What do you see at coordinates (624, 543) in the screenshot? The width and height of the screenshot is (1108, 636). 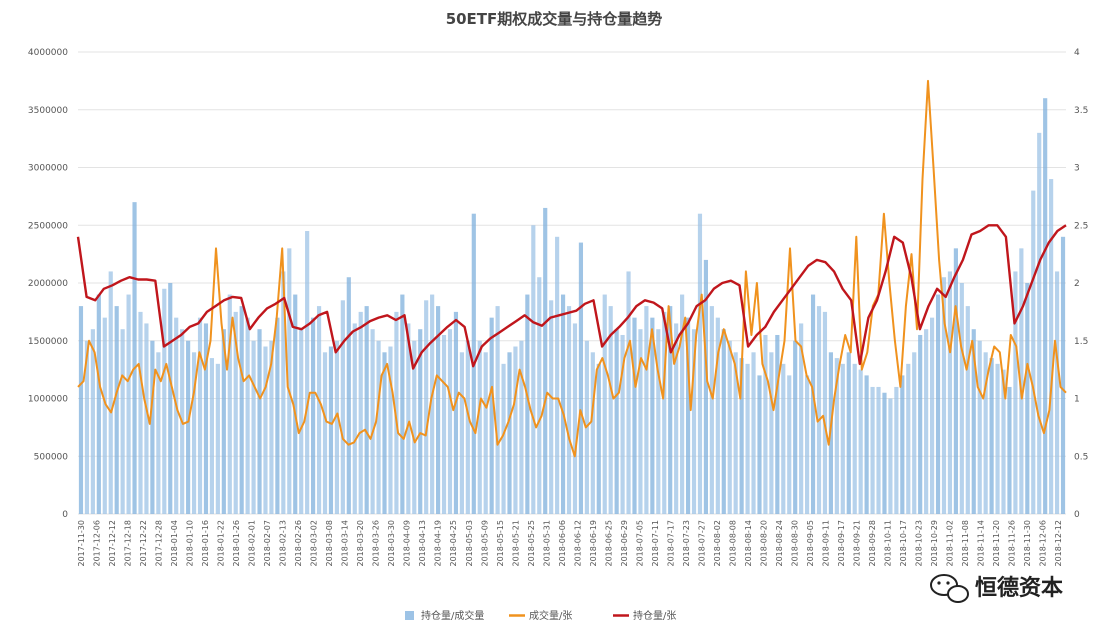 I see `x-tick-label: 2018-06-29` at bounding box center [624, 543].